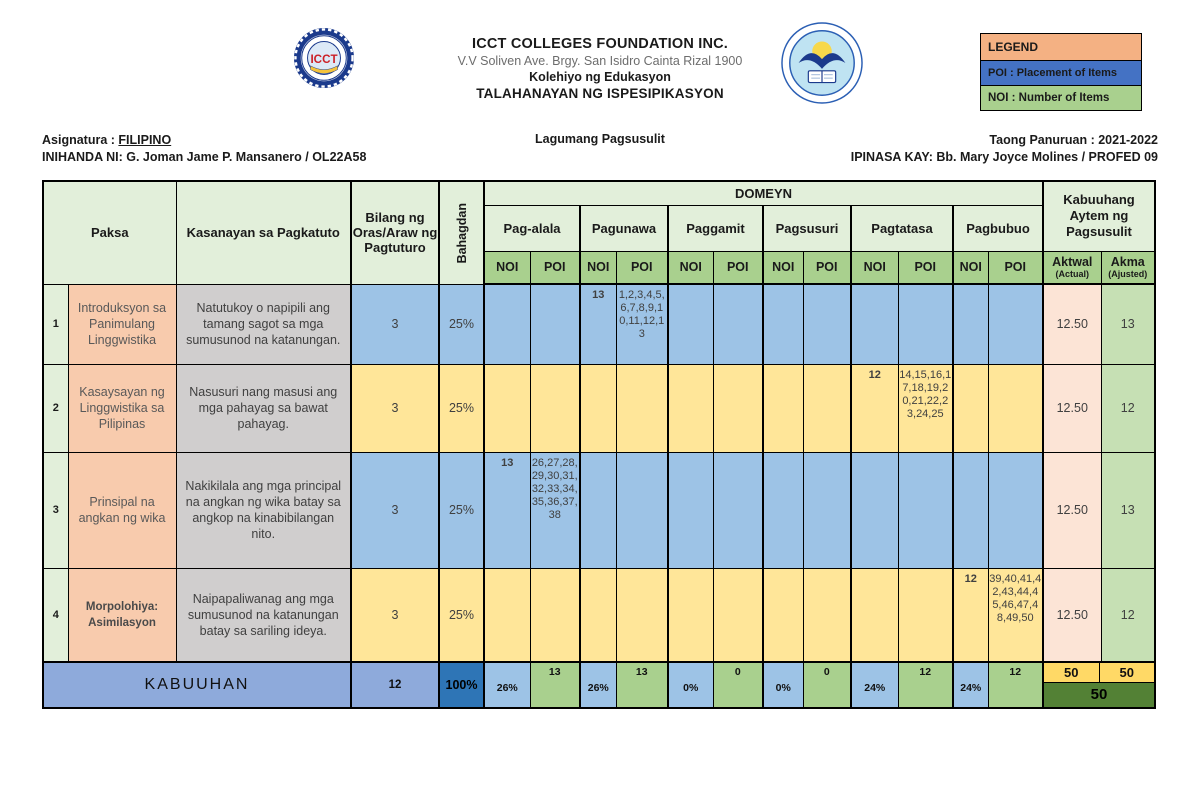  I want to click on r1-akma: 13, so click(1128, 324).